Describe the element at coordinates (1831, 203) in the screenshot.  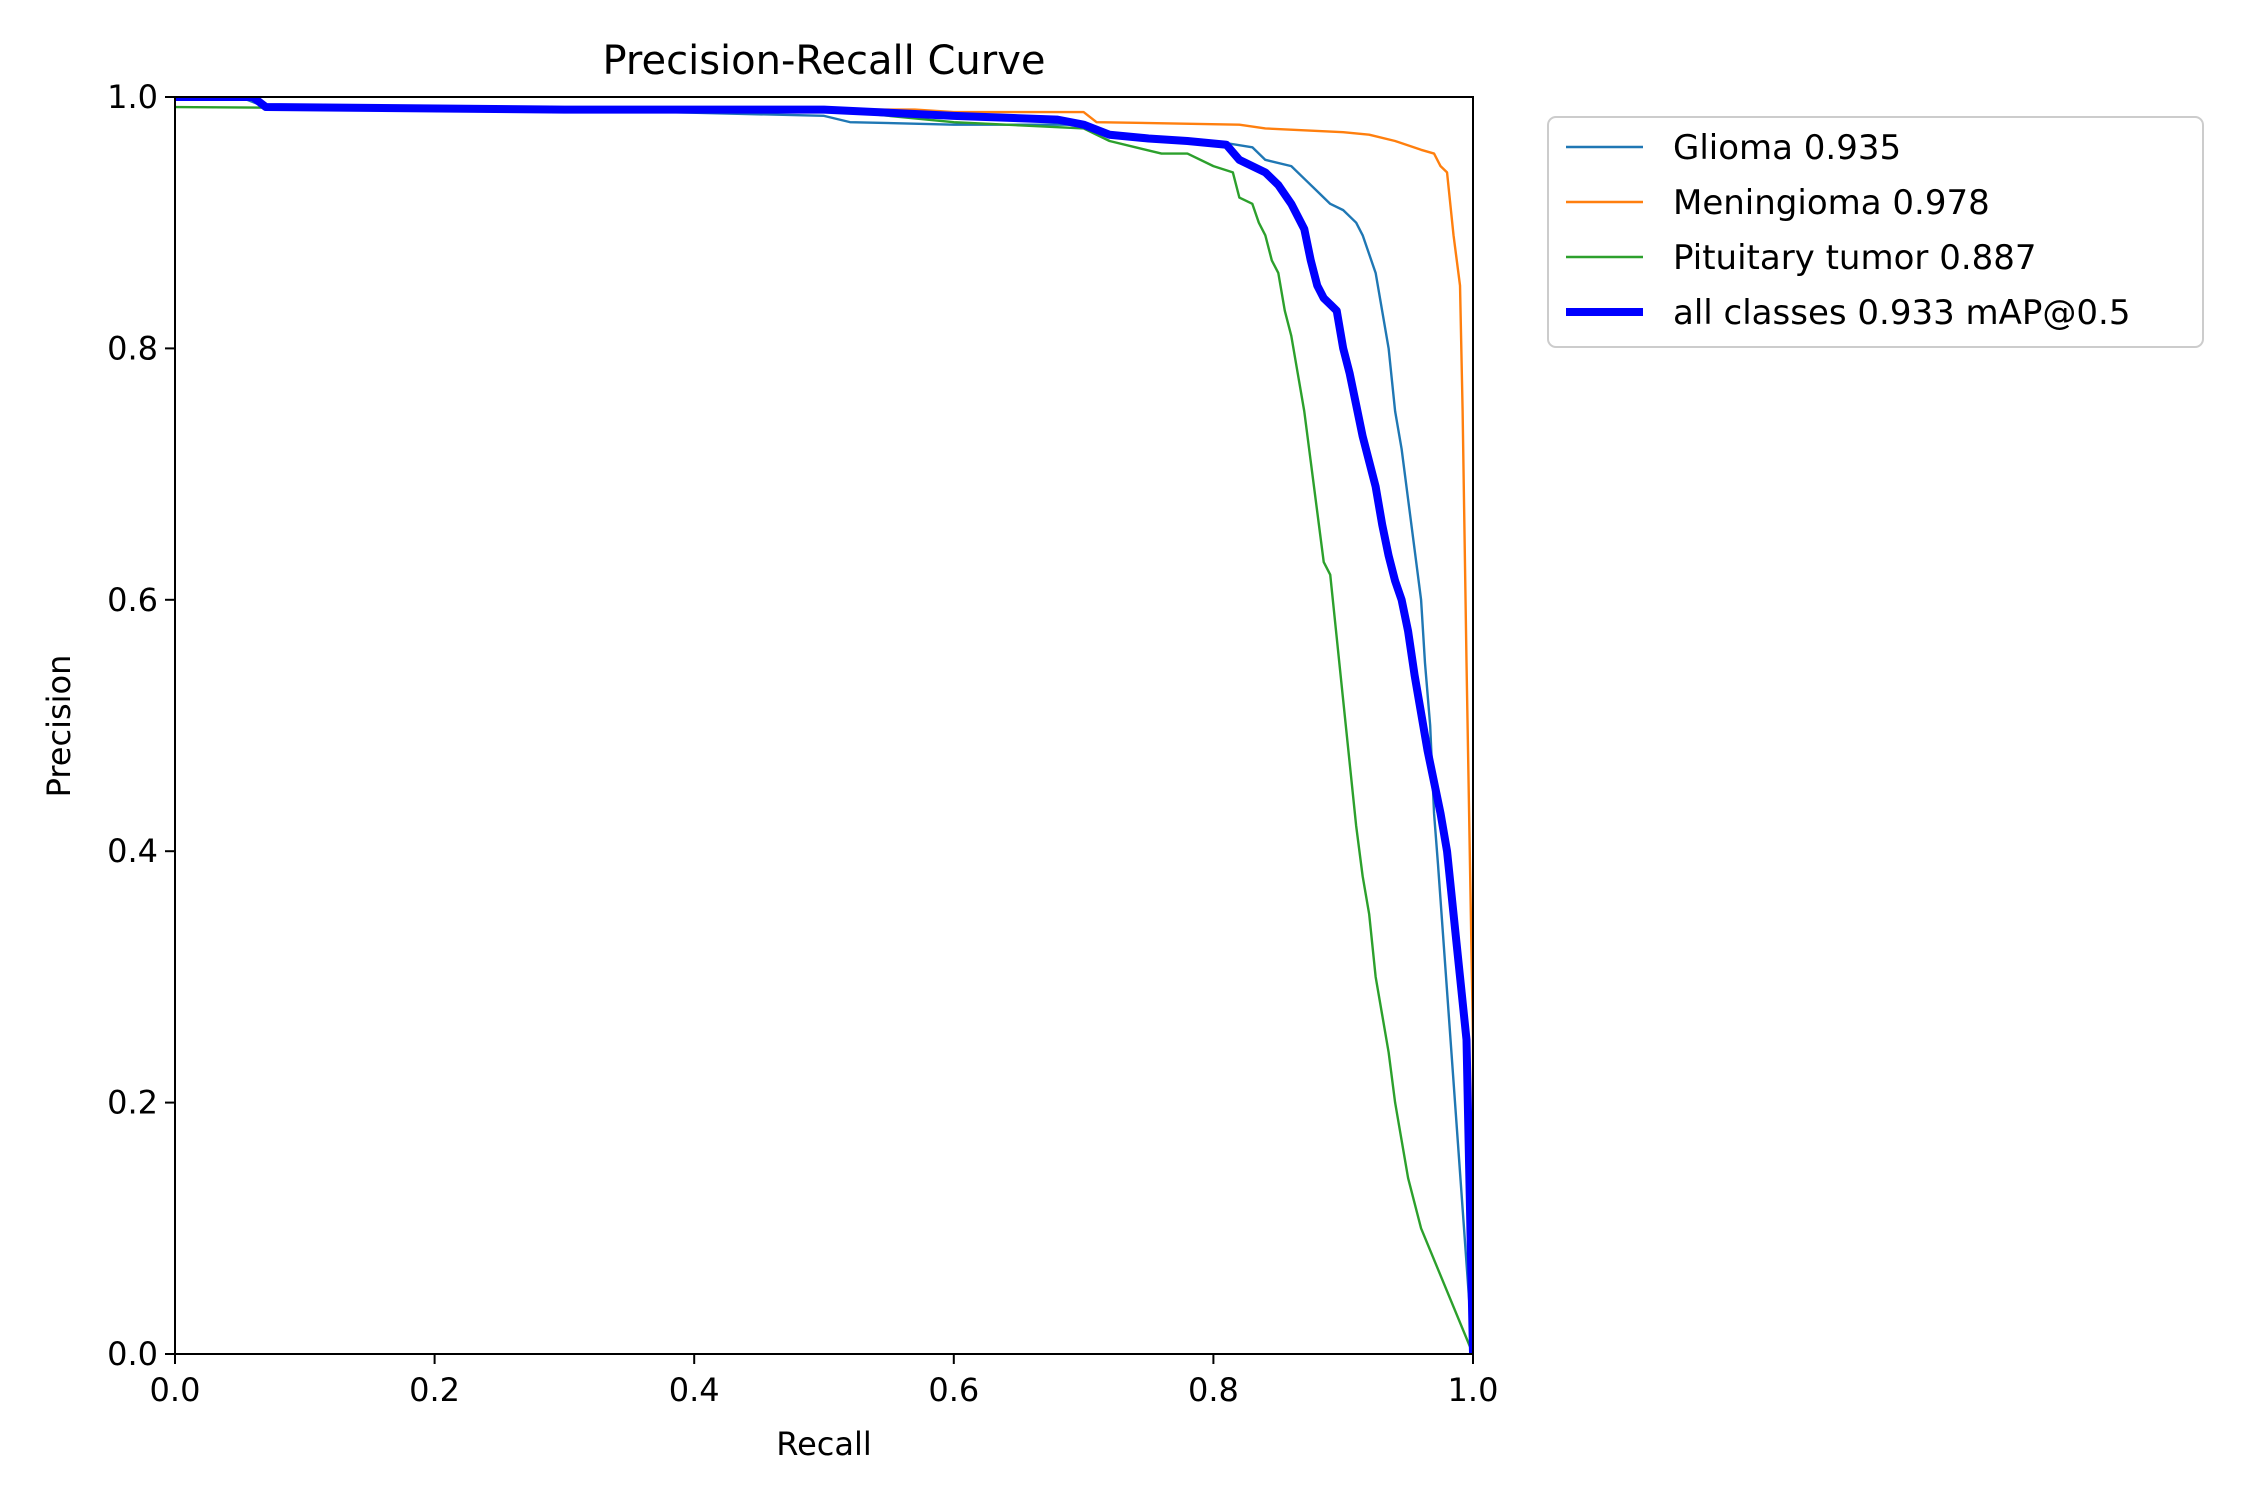
I see `legend-label-1: Meningioma 0.978` at that location.